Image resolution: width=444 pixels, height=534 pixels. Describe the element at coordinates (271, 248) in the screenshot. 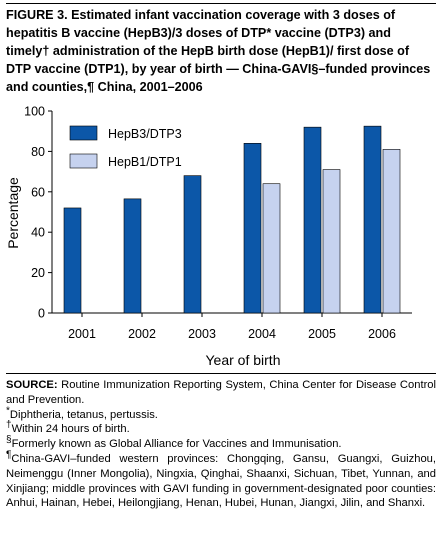

I see `bar-hepb1-dtp1-2004` at that location.